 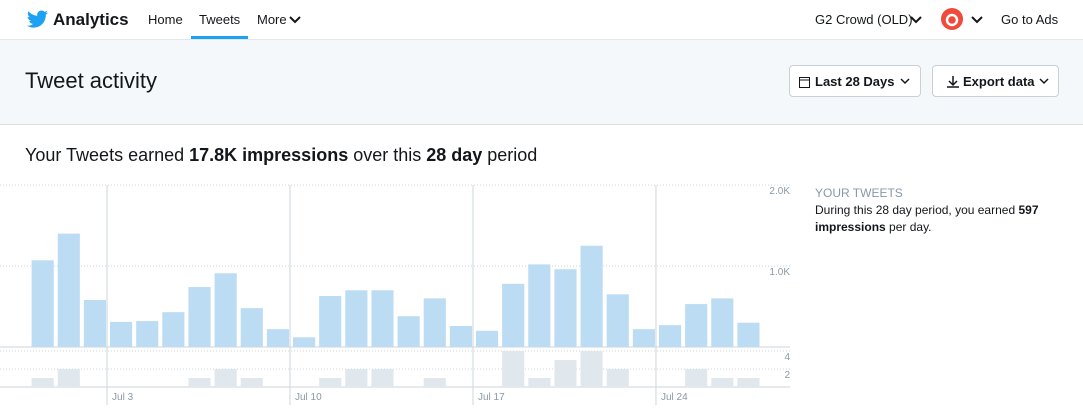 I want to click on summary-text: period, so click(x=510, y=155).